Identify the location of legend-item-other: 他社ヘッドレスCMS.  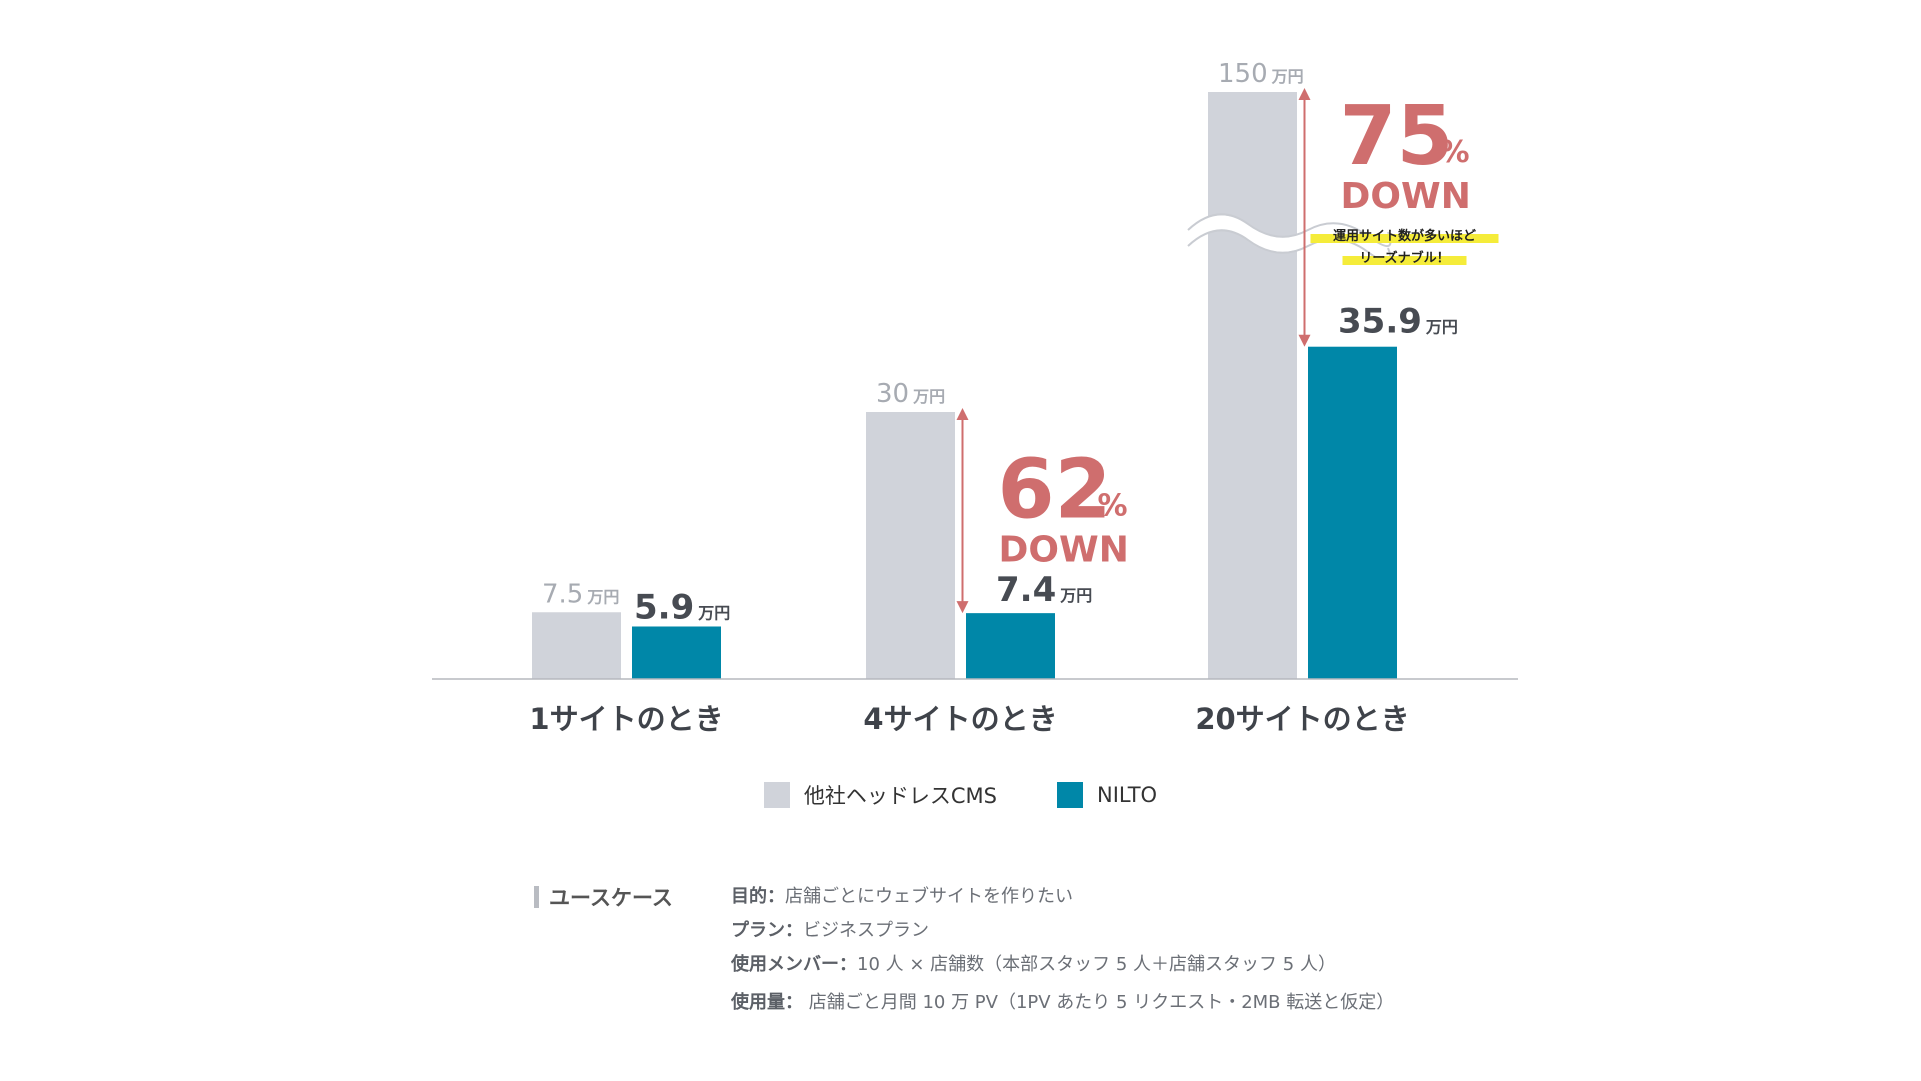
(880, 795).